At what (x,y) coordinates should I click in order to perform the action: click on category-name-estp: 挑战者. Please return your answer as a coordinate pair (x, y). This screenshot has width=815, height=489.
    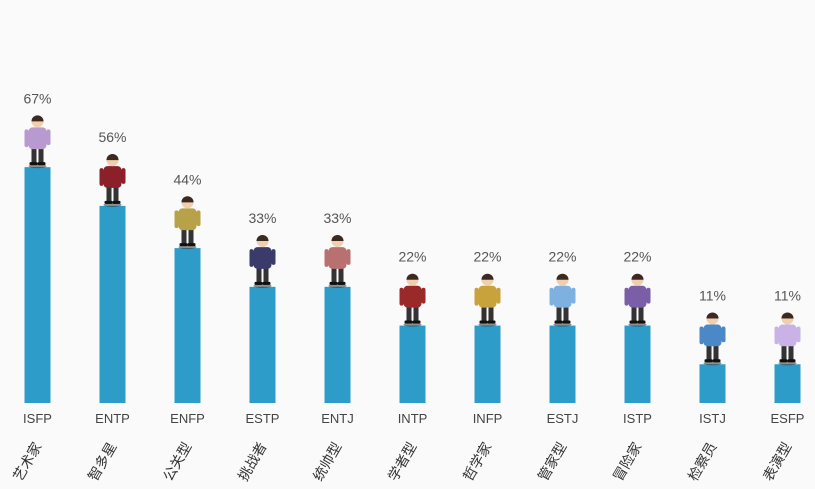
    Looking at the image, I should click on (252, 461).